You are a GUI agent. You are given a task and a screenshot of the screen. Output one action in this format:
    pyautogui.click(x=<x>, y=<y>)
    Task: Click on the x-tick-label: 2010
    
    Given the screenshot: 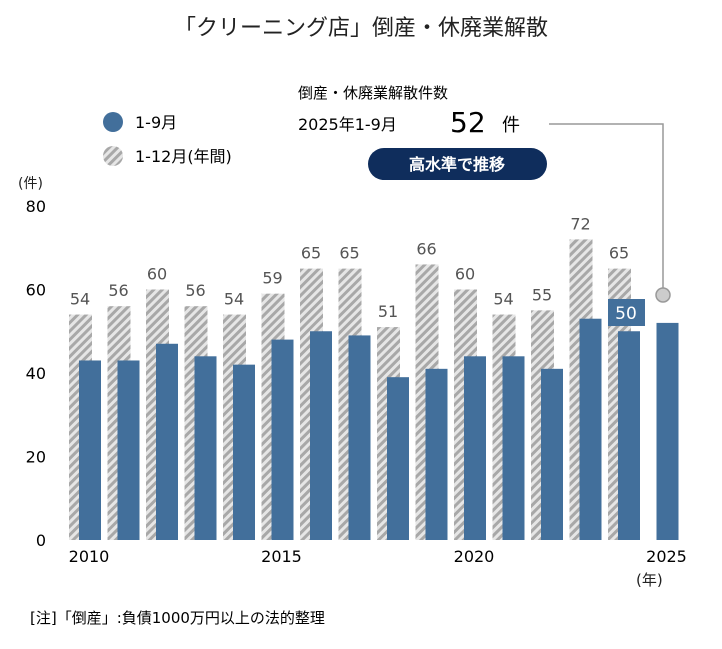 What is the action you would take?
    pyautogui.click(x=89, y=556)
    